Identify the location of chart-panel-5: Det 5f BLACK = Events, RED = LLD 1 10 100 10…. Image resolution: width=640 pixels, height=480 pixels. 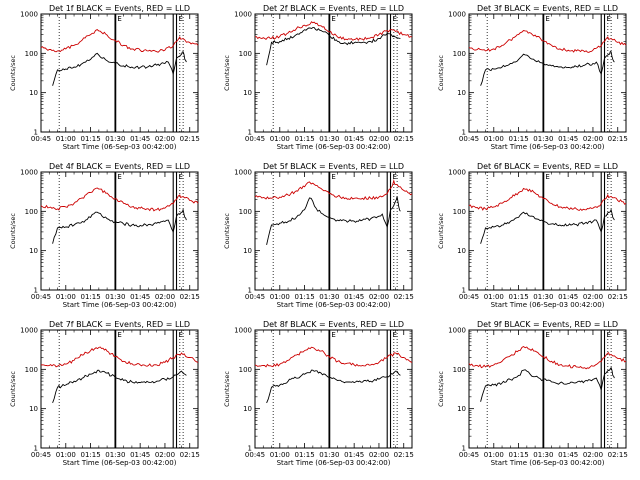
(318, 235).